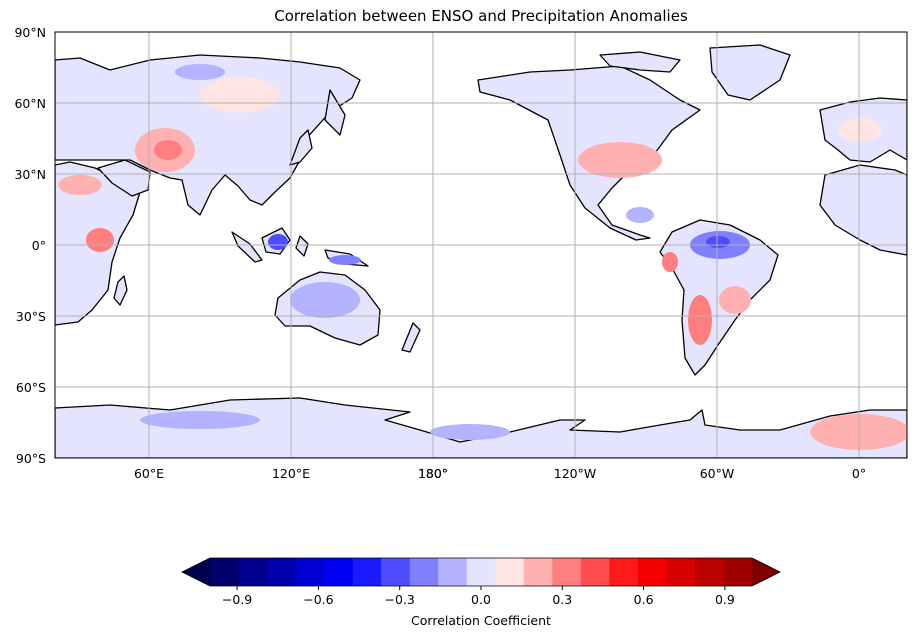 The image size is (917, 639). I want to click on lat-tick-label: 30°N, so click(30, 174).